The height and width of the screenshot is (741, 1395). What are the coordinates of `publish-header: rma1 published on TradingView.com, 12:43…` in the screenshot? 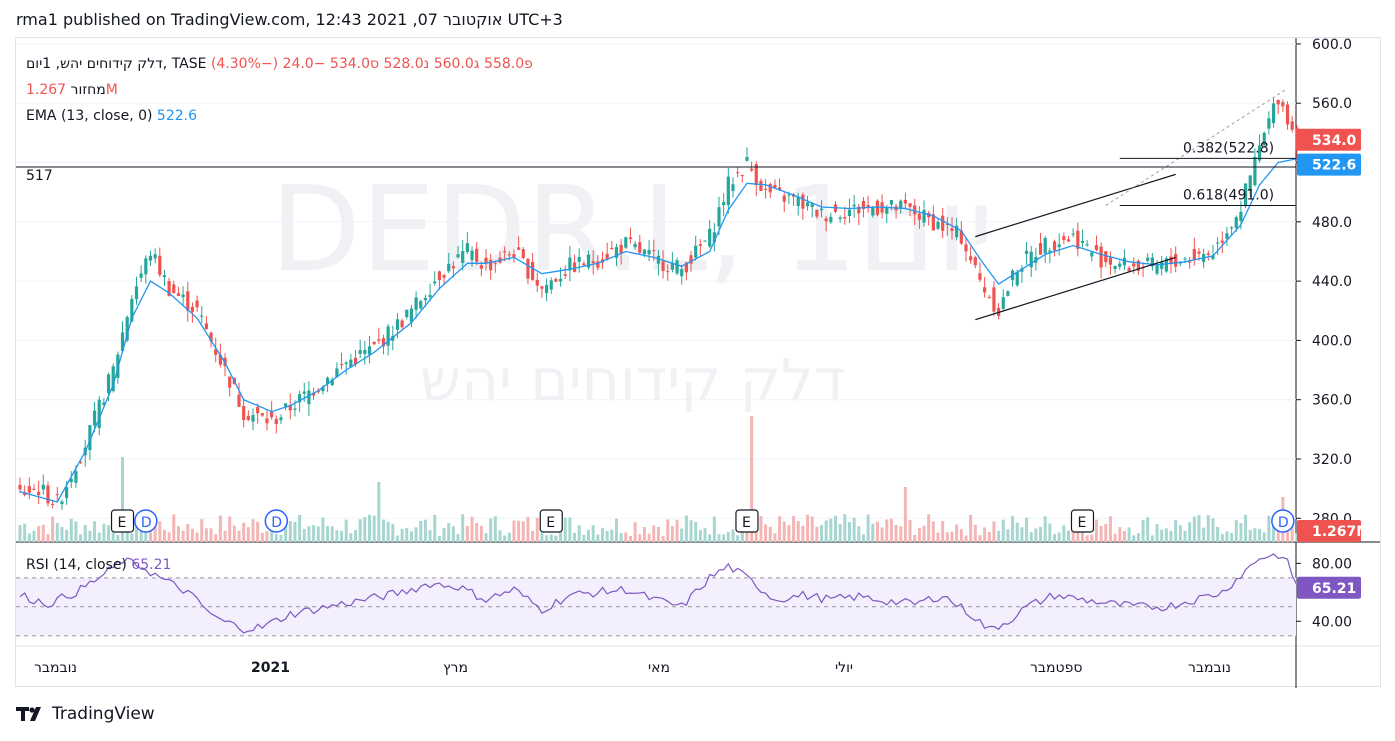 It's located at (289, 19).